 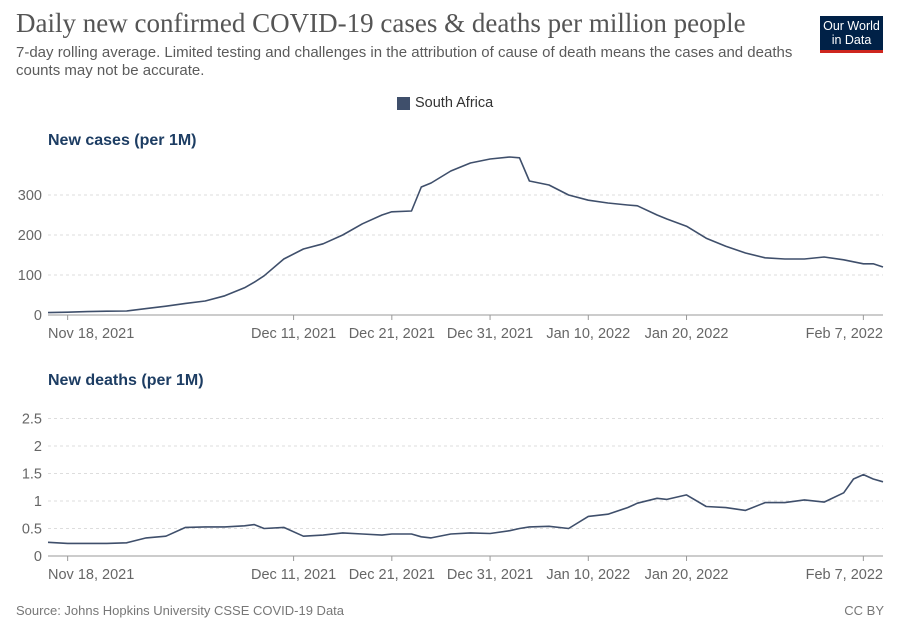 I want to click on y-tick-label: 0.5, so click(x=32, y=530).